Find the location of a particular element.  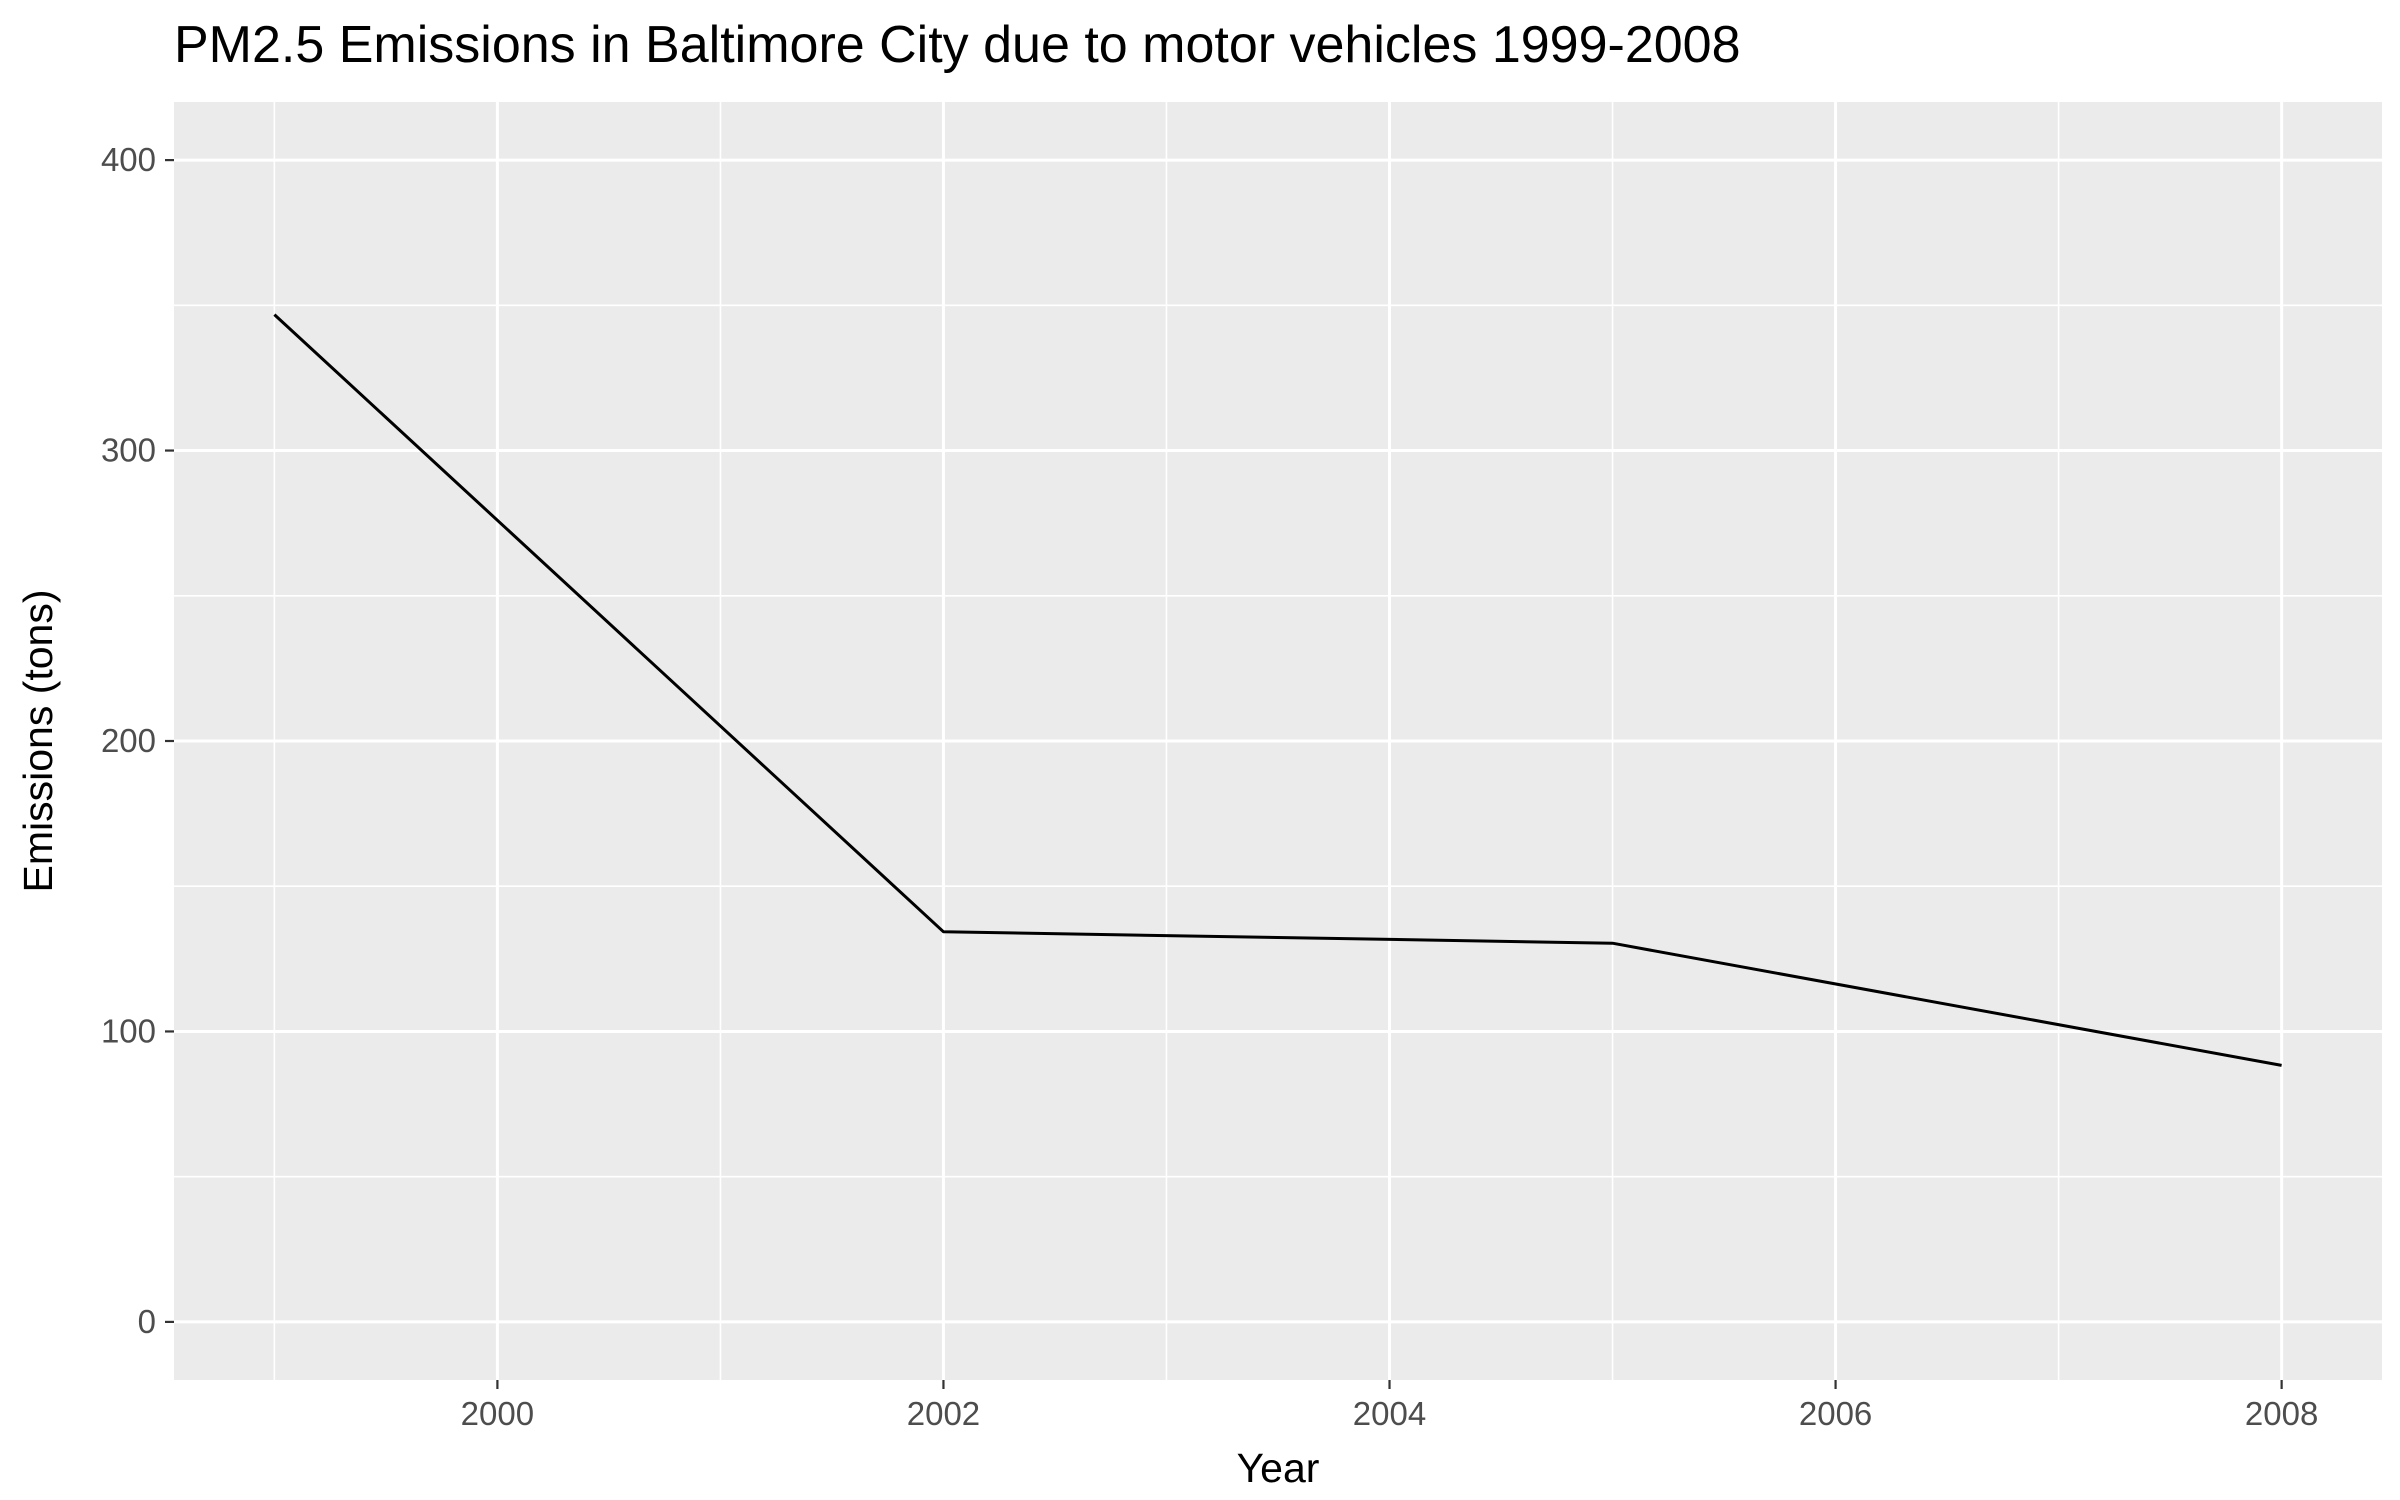

x-tick-label: 2004 is located at coordinates (1389, 1413).